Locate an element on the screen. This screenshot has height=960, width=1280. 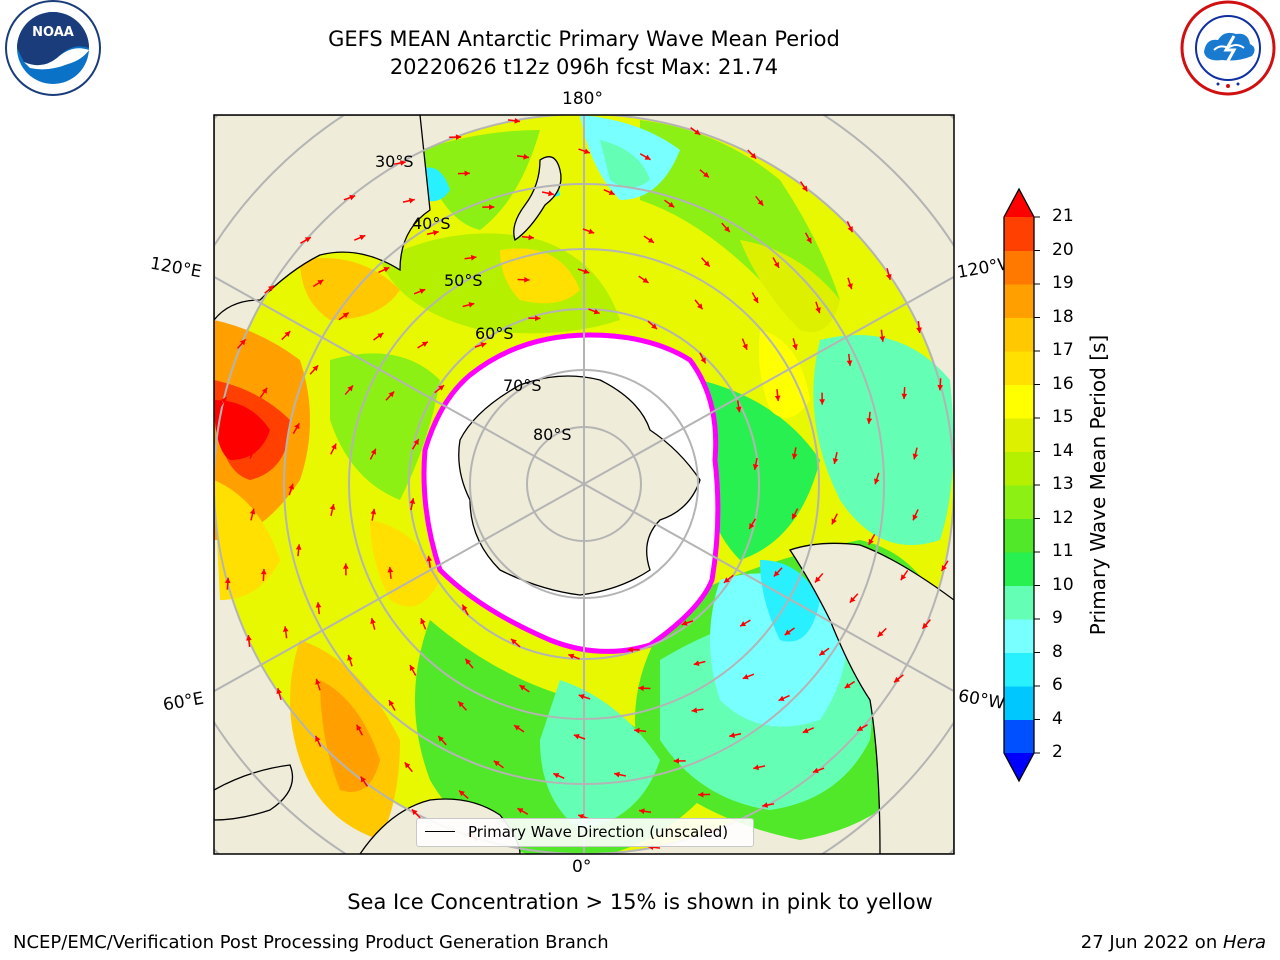
colorbar-tick-label: 17 is located at coordinates (1063, 350).